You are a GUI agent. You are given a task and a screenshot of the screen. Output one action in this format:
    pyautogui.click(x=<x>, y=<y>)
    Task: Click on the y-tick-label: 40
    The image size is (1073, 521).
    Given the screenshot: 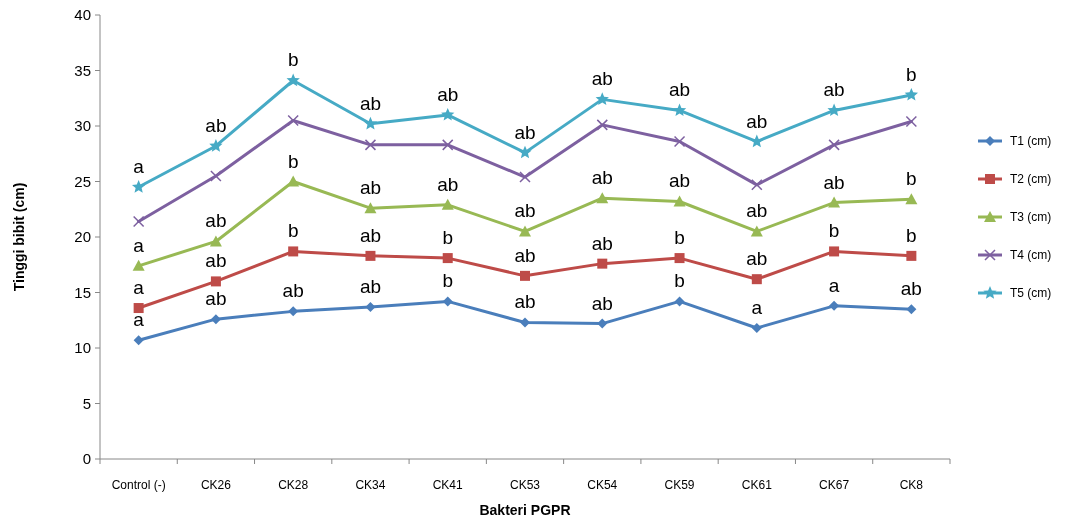 What is the action you would take?
    pyautogui.click(x=82, y=15)
    